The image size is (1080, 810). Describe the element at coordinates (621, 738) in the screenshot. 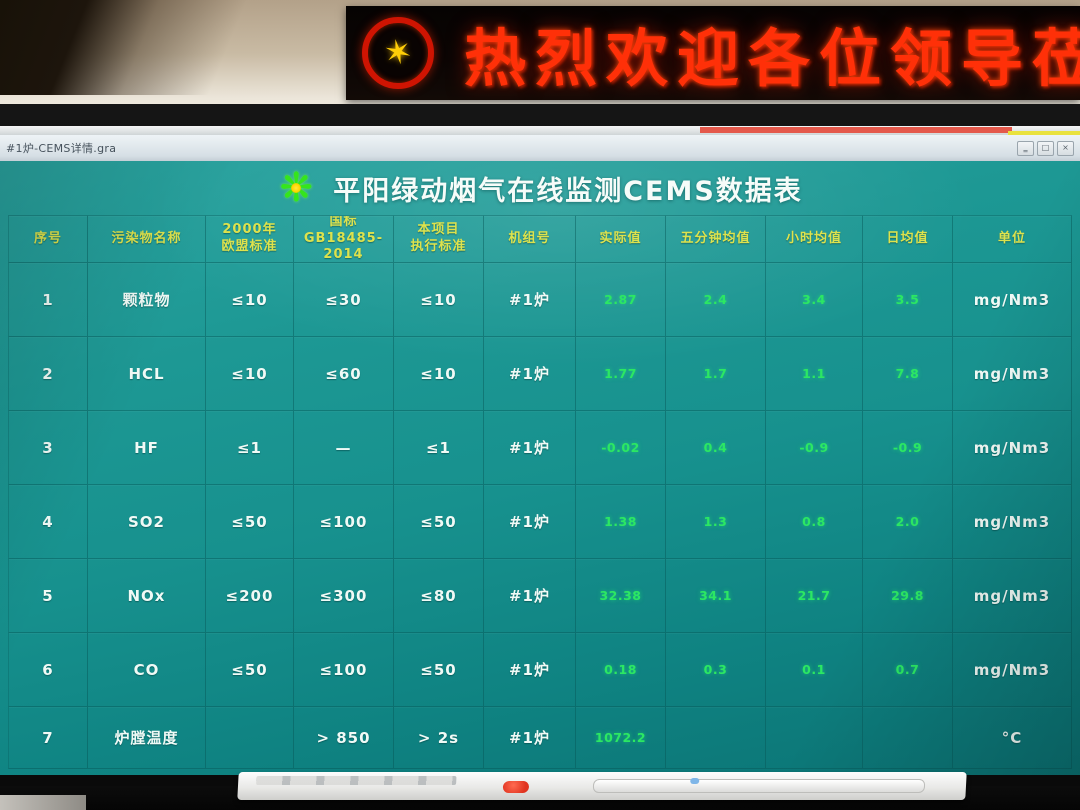

I see `measurement-value-cell: 1072.2` at that location.